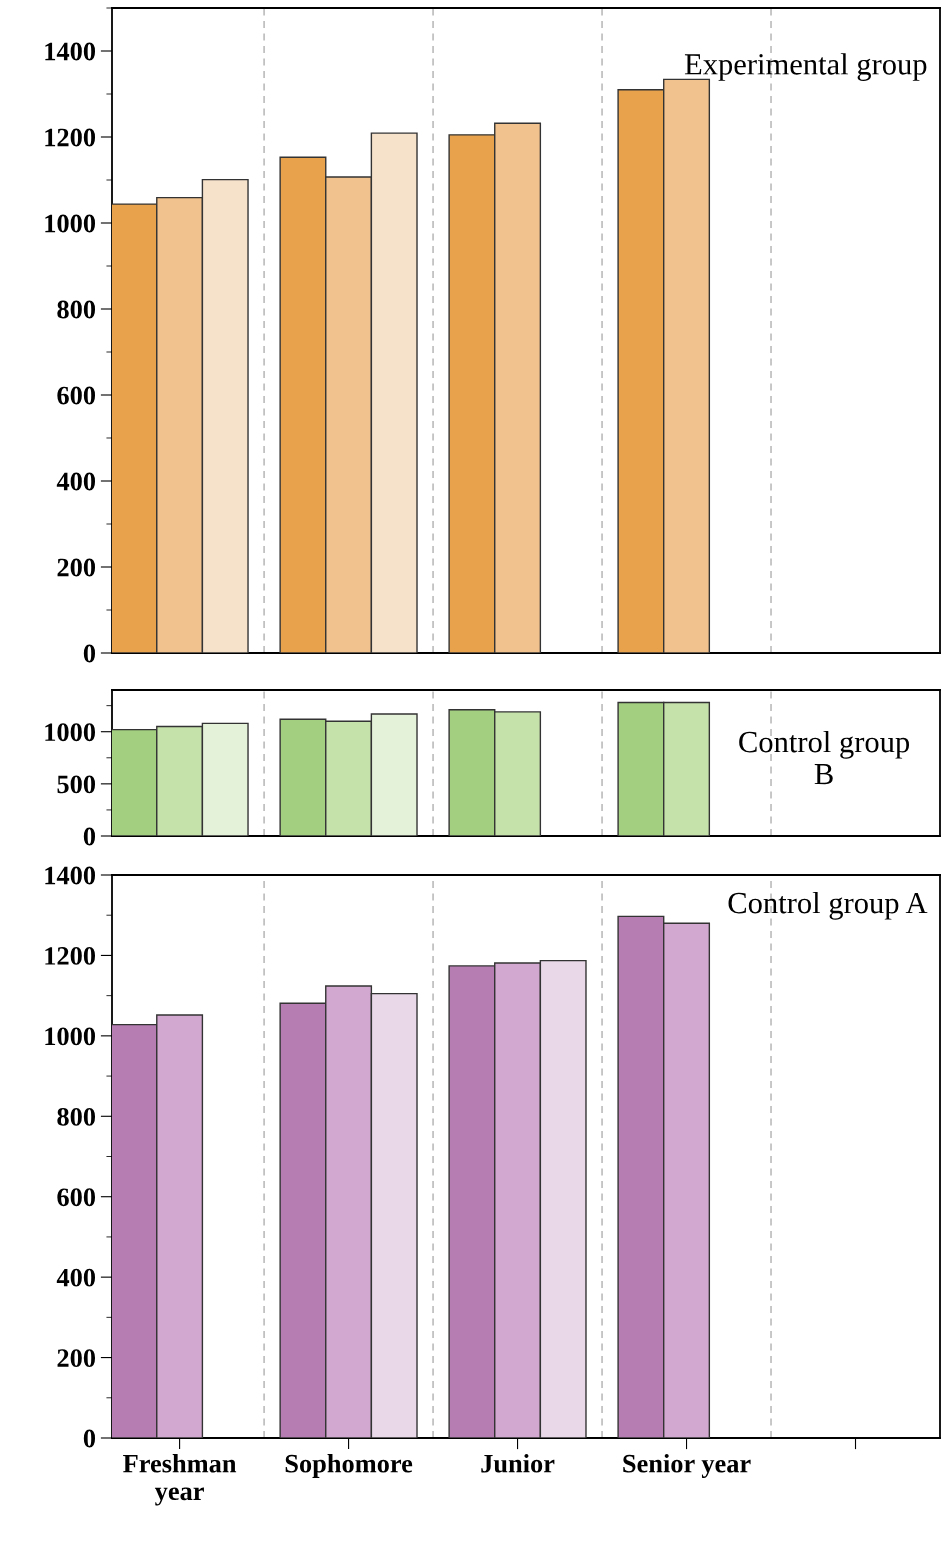 This screenshot has height=1549, width=946. What do you see at coordinates (805, 67) in the screenshot?
I see `annotation: Experimental group` at bounding box center [805, 67].